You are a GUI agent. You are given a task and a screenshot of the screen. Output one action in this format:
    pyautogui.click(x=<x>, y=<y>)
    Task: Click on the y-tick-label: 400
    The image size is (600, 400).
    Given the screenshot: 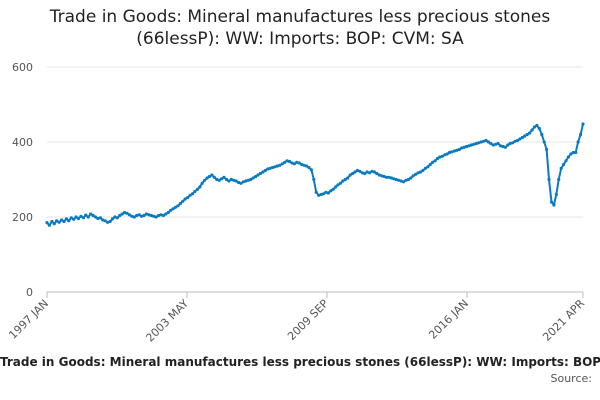 What is the action you would take?
    pyautogui.click(x=22, y=142)
    